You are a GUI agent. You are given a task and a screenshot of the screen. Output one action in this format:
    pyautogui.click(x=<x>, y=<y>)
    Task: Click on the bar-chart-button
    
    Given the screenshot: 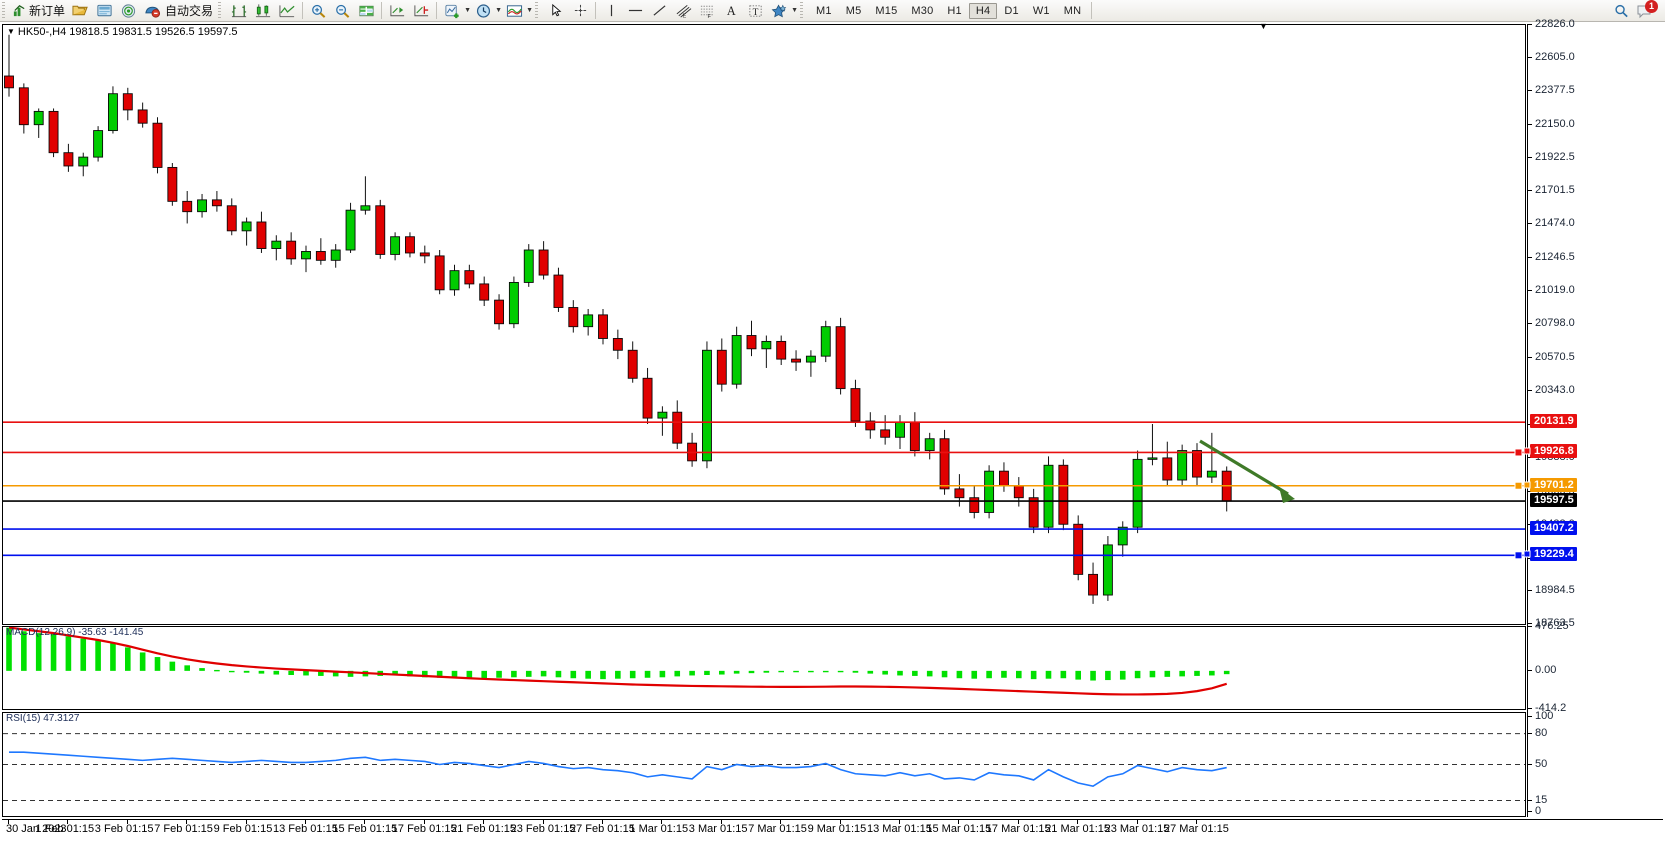 What is the action you would take?
    pyautogui.click(x=239, y=11)
    